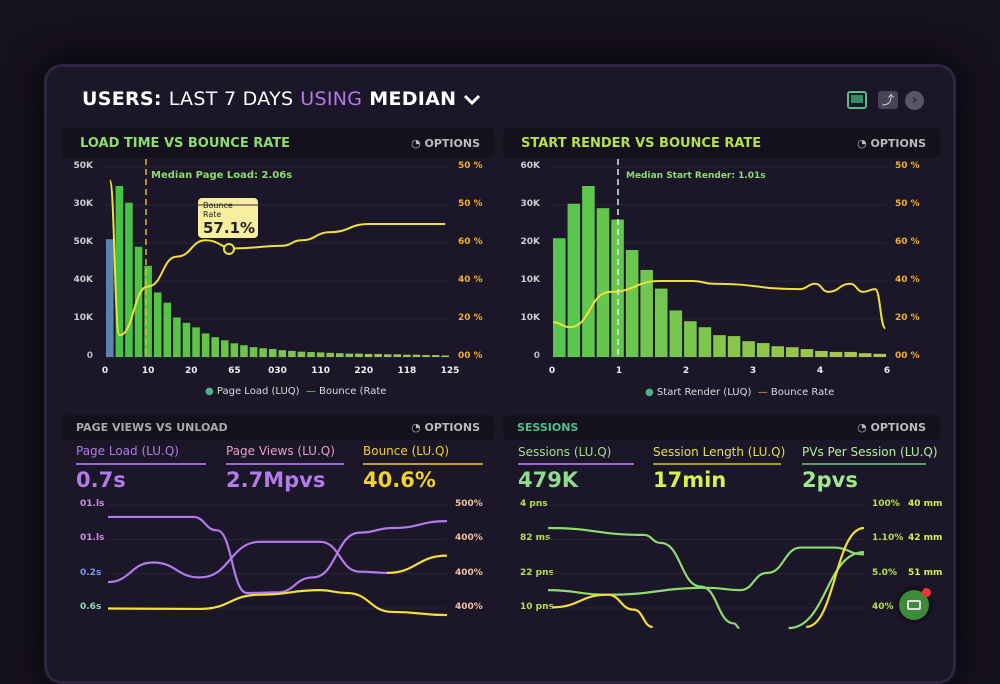 The height and width of the screenshot is (684, 1000). Describe the element at coordinates (914, 100) in the screenshot. I see `next-icon: ›` at that location.